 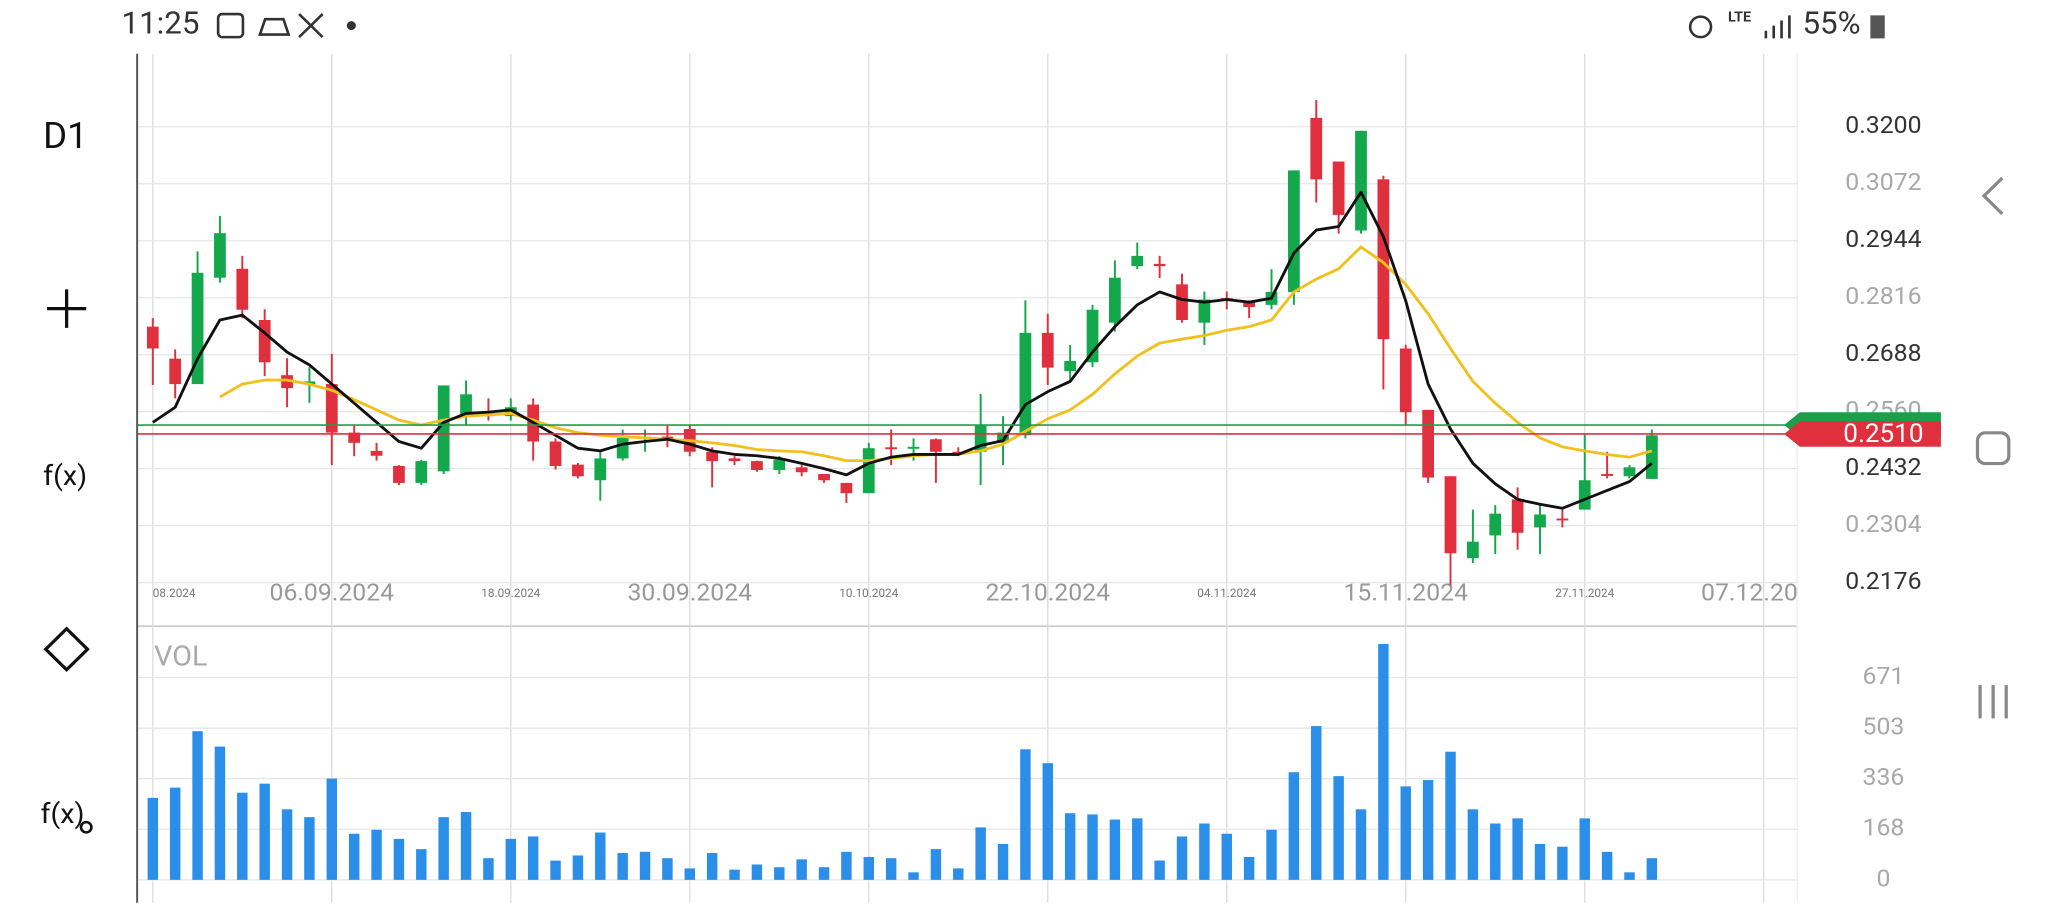 I want to click on y-tick-label: 503, so click(x=1884, y=726).